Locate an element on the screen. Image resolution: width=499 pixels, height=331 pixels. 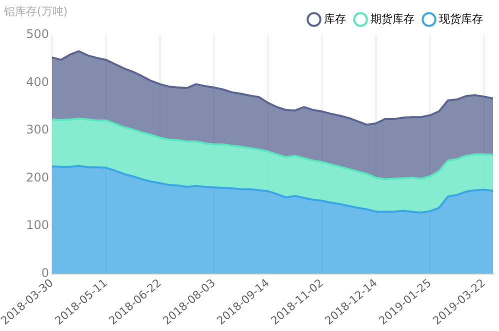
y-tick-label: 300 is located at coordinates (37, 129).